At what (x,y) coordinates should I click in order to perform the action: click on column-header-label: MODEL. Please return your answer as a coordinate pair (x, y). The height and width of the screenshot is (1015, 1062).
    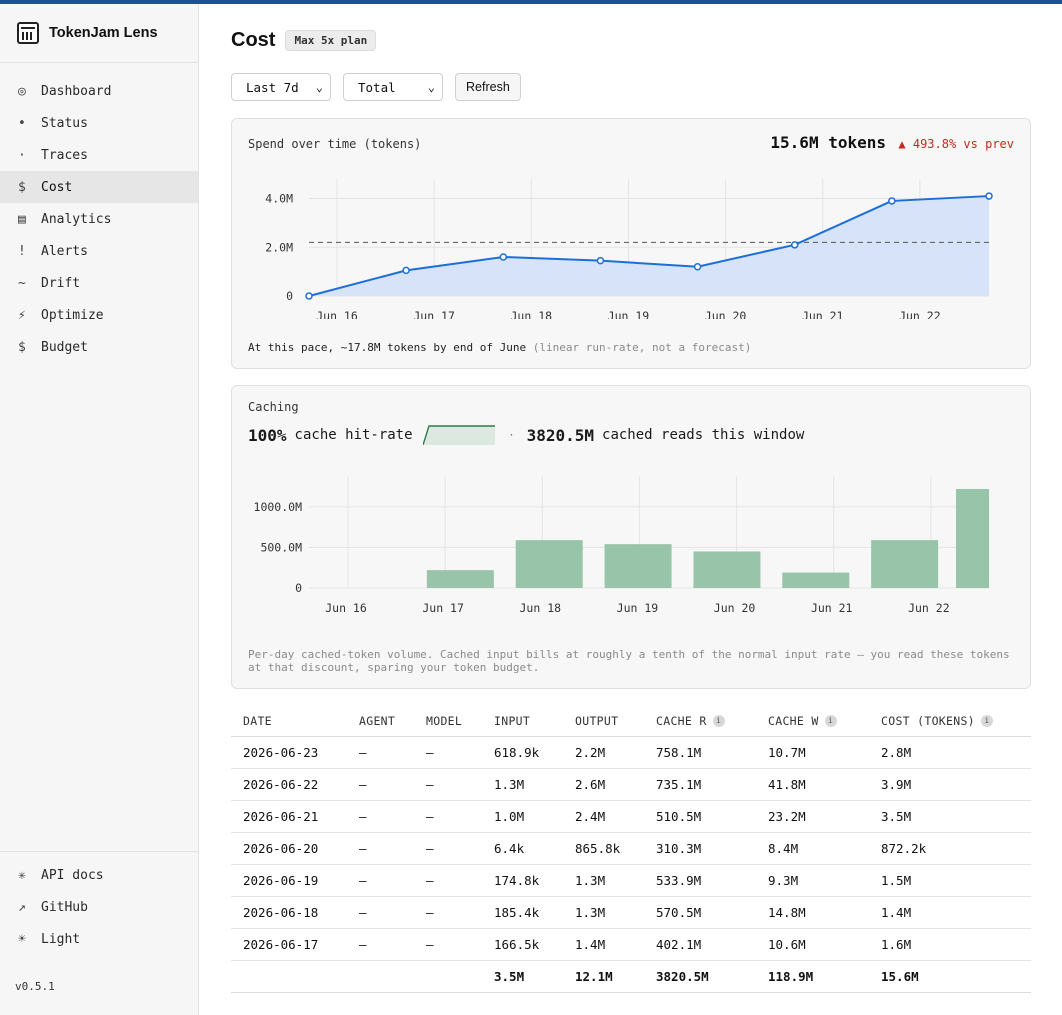
    Looking at the image, I should click on (444, 720).